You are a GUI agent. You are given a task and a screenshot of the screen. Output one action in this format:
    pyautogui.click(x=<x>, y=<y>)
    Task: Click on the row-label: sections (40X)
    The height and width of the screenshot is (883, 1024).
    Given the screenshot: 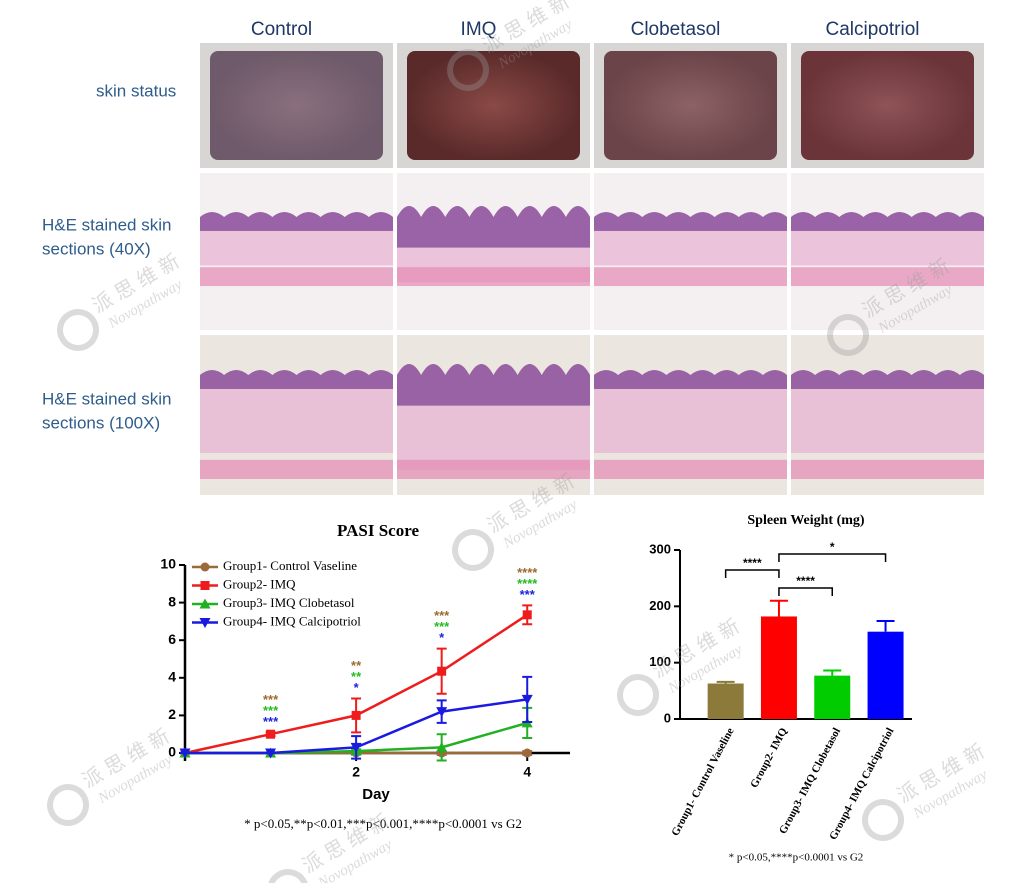 What is the action you would take?
    pyautogui.click(x=96, y=248)
    